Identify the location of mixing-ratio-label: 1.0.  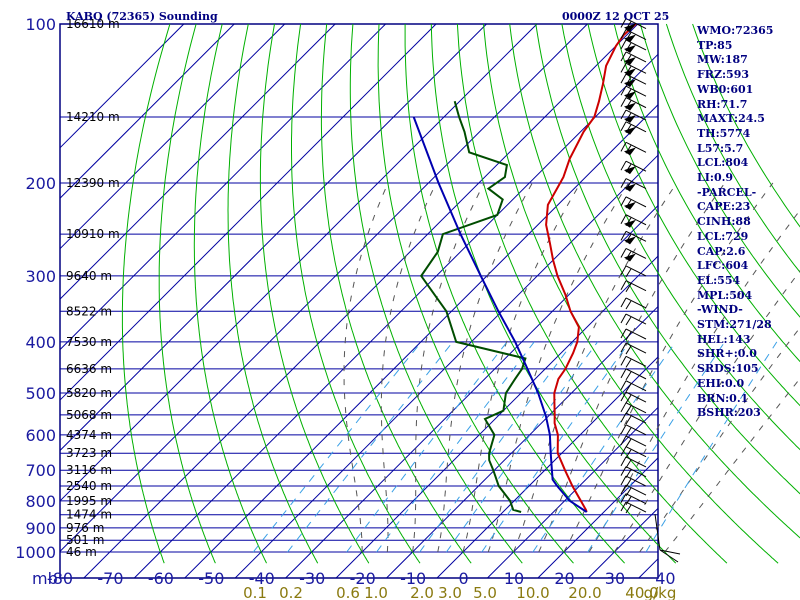
(376, 592).